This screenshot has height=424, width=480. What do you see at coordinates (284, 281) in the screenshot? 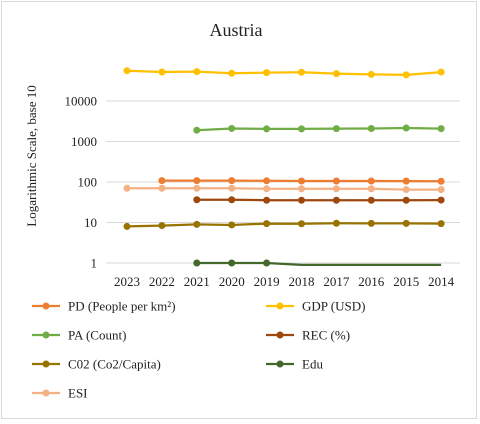
I see `x-tick-labels: 2023 2022 2021 2020 2019 2018 2017 2016 2015 2014` at bounding box center [284, 281].